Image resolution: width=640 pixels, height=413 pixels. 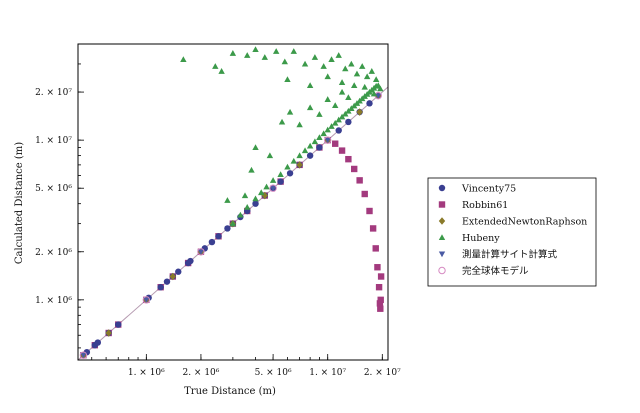 What do you see at coordinates (53, 93) in the screenshot?
I see `y-tick-label: 2. × 10⁷` at bounding box center [53, 93].